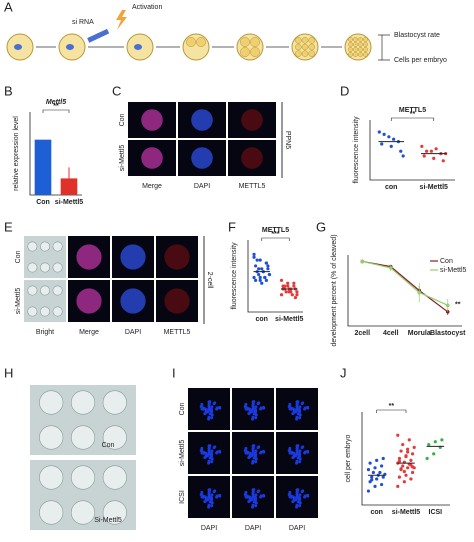 The width and height of the screenshot is (474, 542). Describe the element at coordinates (202, 186) in the screenshot. I see `col-label: DAPI` at that location.